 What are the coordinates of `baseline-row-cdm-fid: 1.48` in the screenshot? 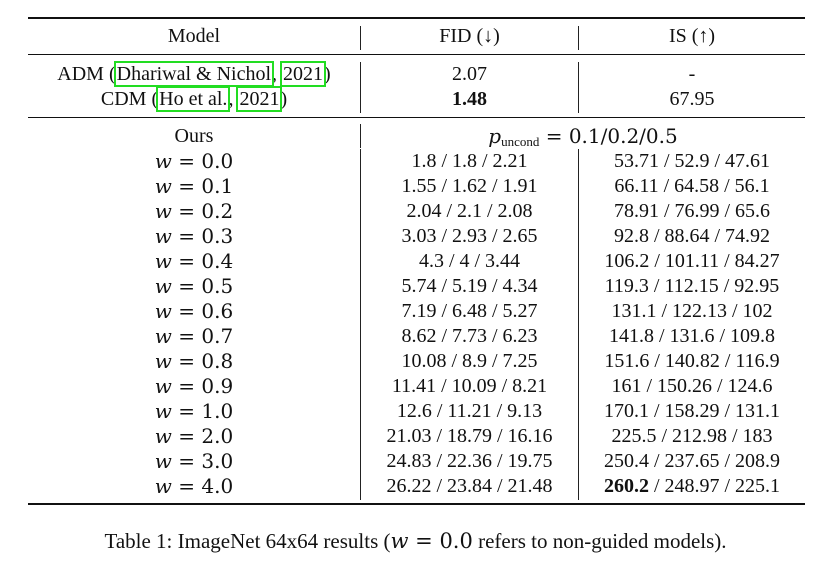 It's located at (469, 99).